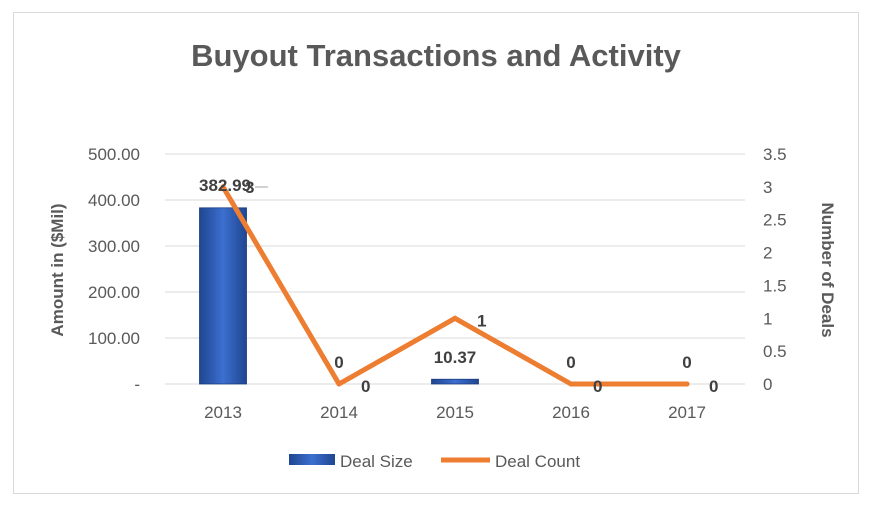 This screenshot has width=876, height=508. I want to click on x-tick-label: 2013, so click(223, 412).